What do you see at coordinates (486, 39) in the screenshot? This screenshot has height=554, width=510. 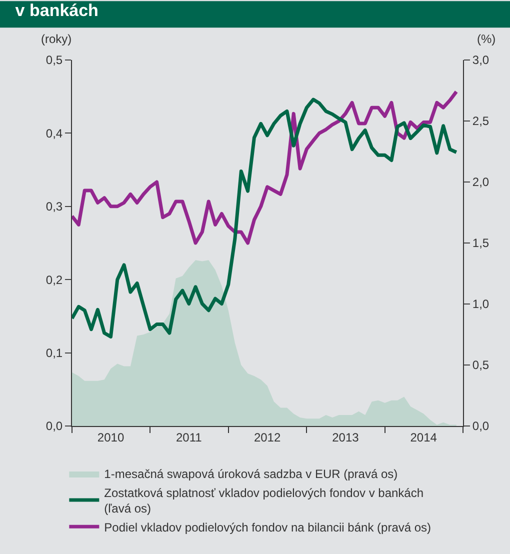 I see `y2-axis-title: (%)` at bounding box center [486, 39].